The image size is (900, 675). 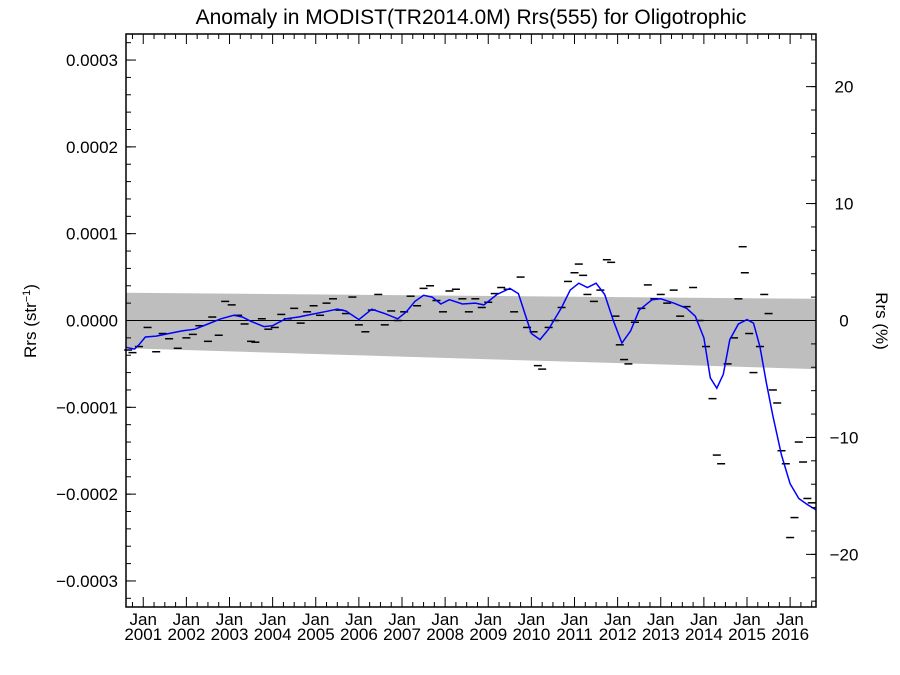 I want to click on y-axis-left-label: Rrs (str−1), so click(x=30, y=321).